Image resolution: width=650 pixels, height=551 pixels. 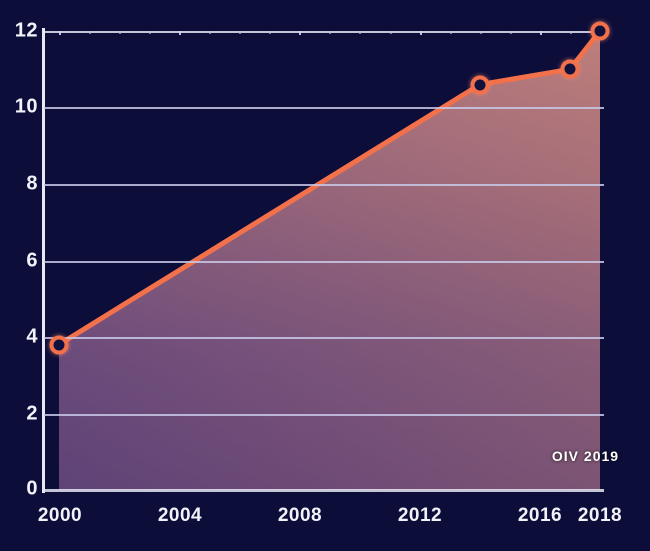 I want to click on x-tick-label-2000: 2000, so click(x=60, y=515).